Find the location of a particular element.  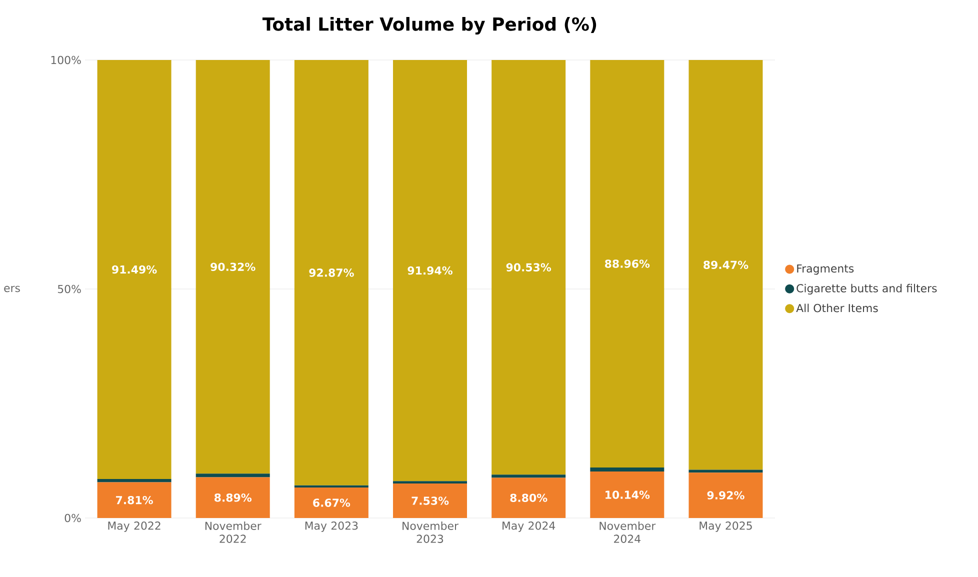

x-tick-label: May 2025 is located at coordinates (726, 527).